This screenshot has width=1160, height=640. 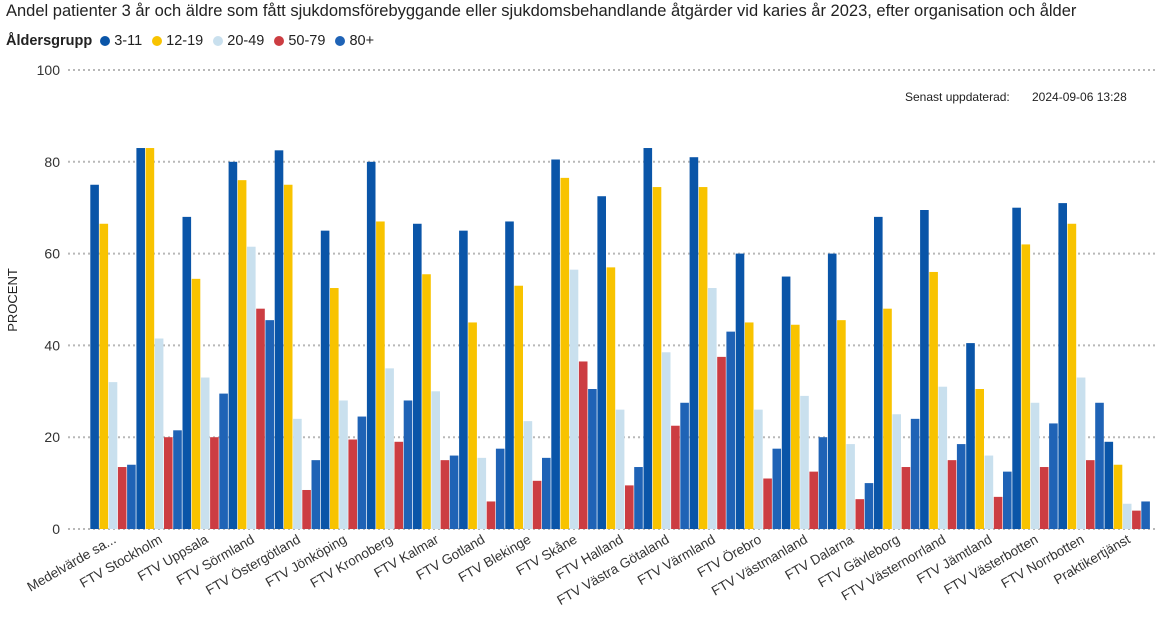 What do you see at coordinates (238, 41) in the screenshot?
I see `legend-item-20-49: 20-49` at bounding box center [238, 41].